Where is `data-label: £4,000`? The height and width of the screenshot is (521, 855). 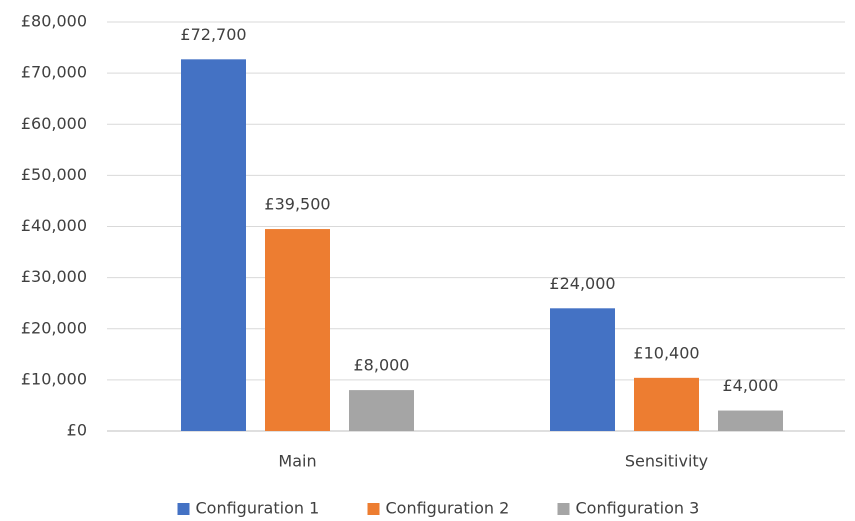 data-label: £4,000 is located at coordinates (751, 385).